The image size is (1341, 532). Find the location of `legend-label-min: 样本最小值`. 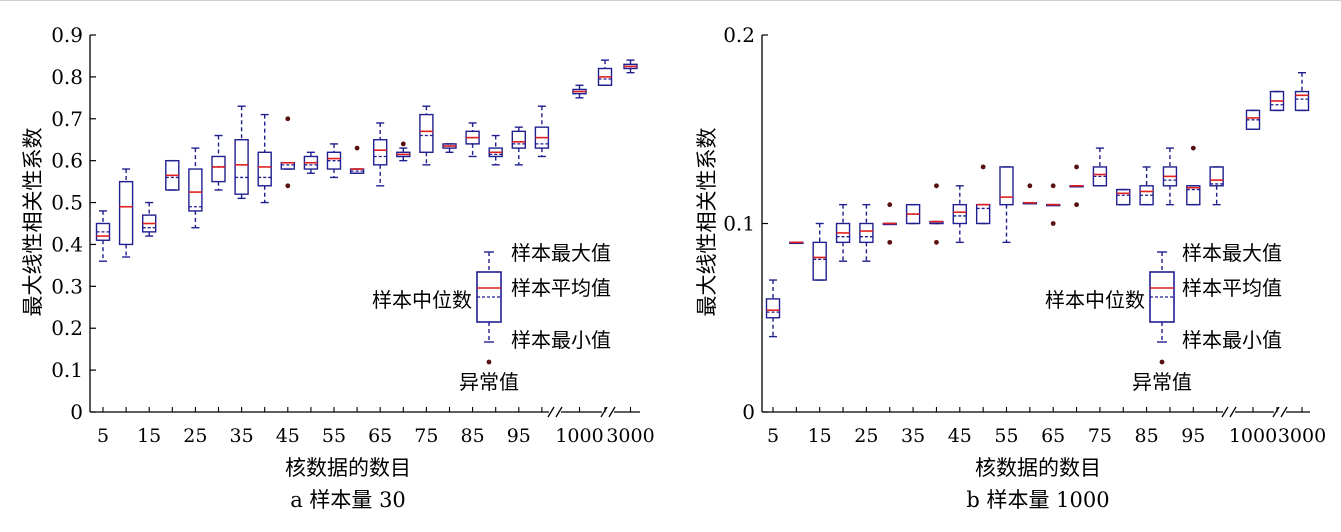

legend-label-min: 样本最小值 is located at coordinates (1232, 340).